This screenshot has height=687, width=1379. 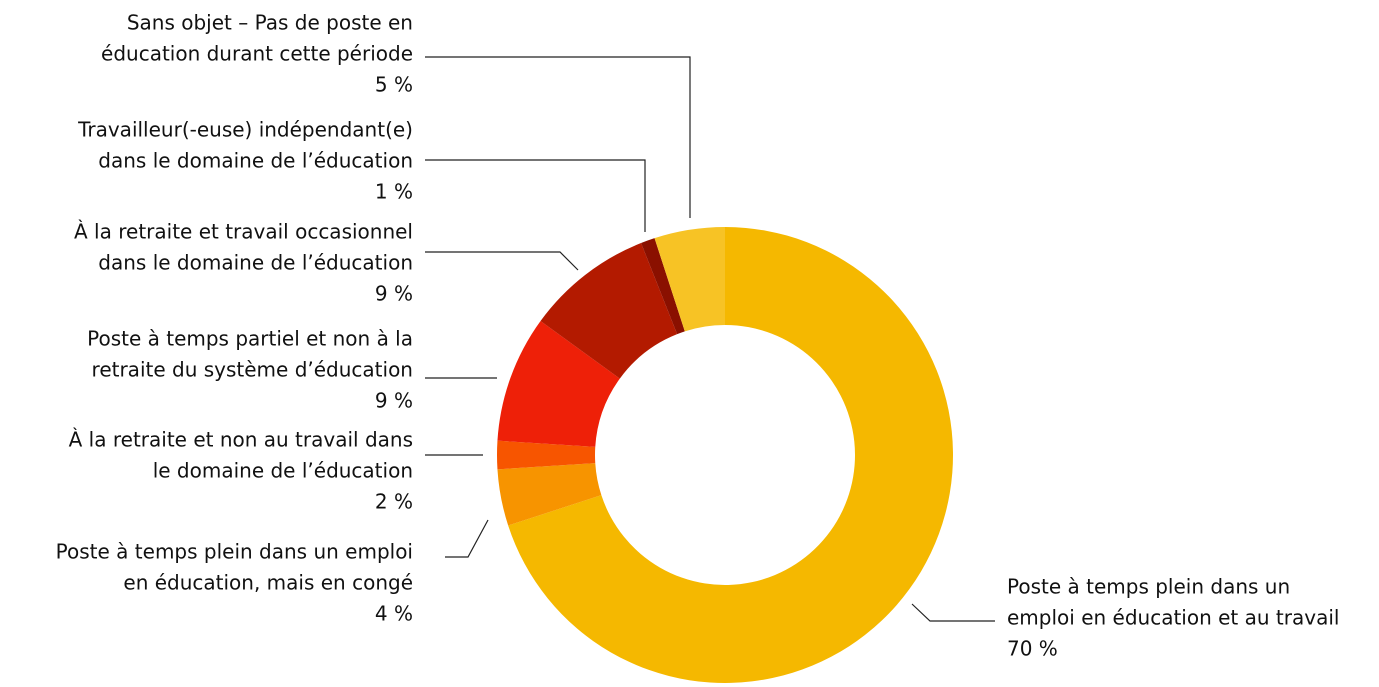 I want to click on slice-label: éducation durant cette période, so click(x=257, y=54).